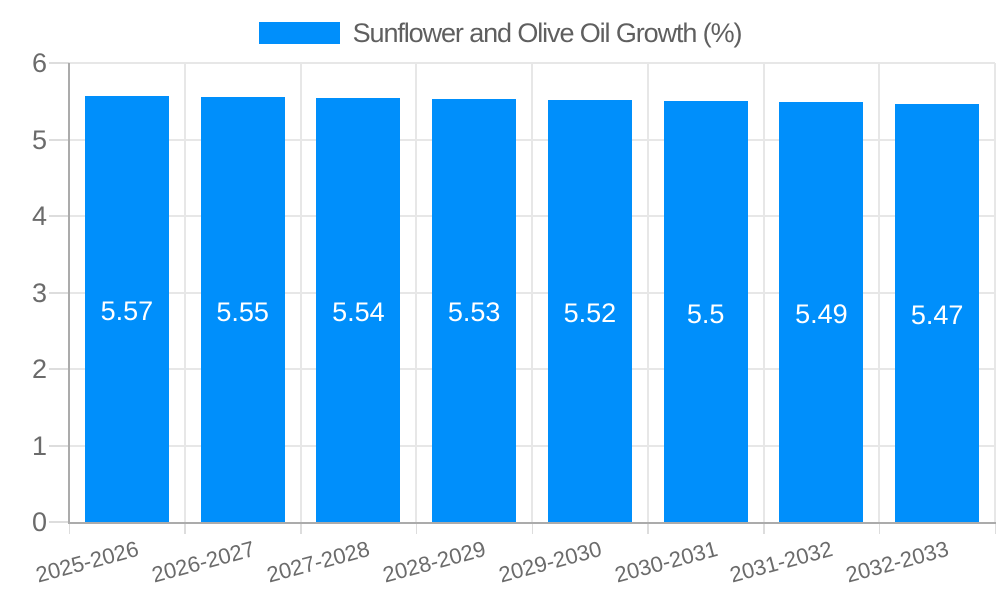  Describe the element at coordinates (39, 216) in the screenshot. I see `y-tick-label: 4` at that location.